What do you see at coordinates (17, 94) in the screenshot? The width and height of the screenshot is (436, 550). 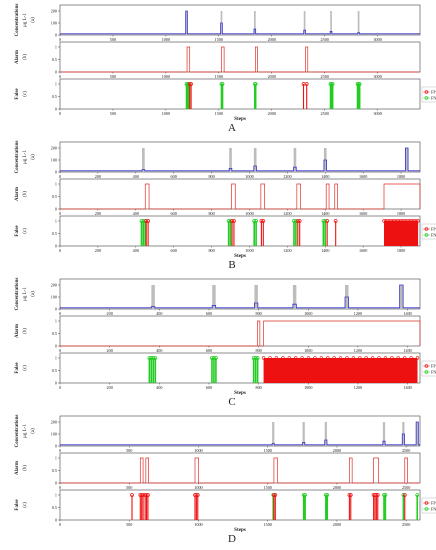 I see `row-label: False` at bounding box center [17, 94].